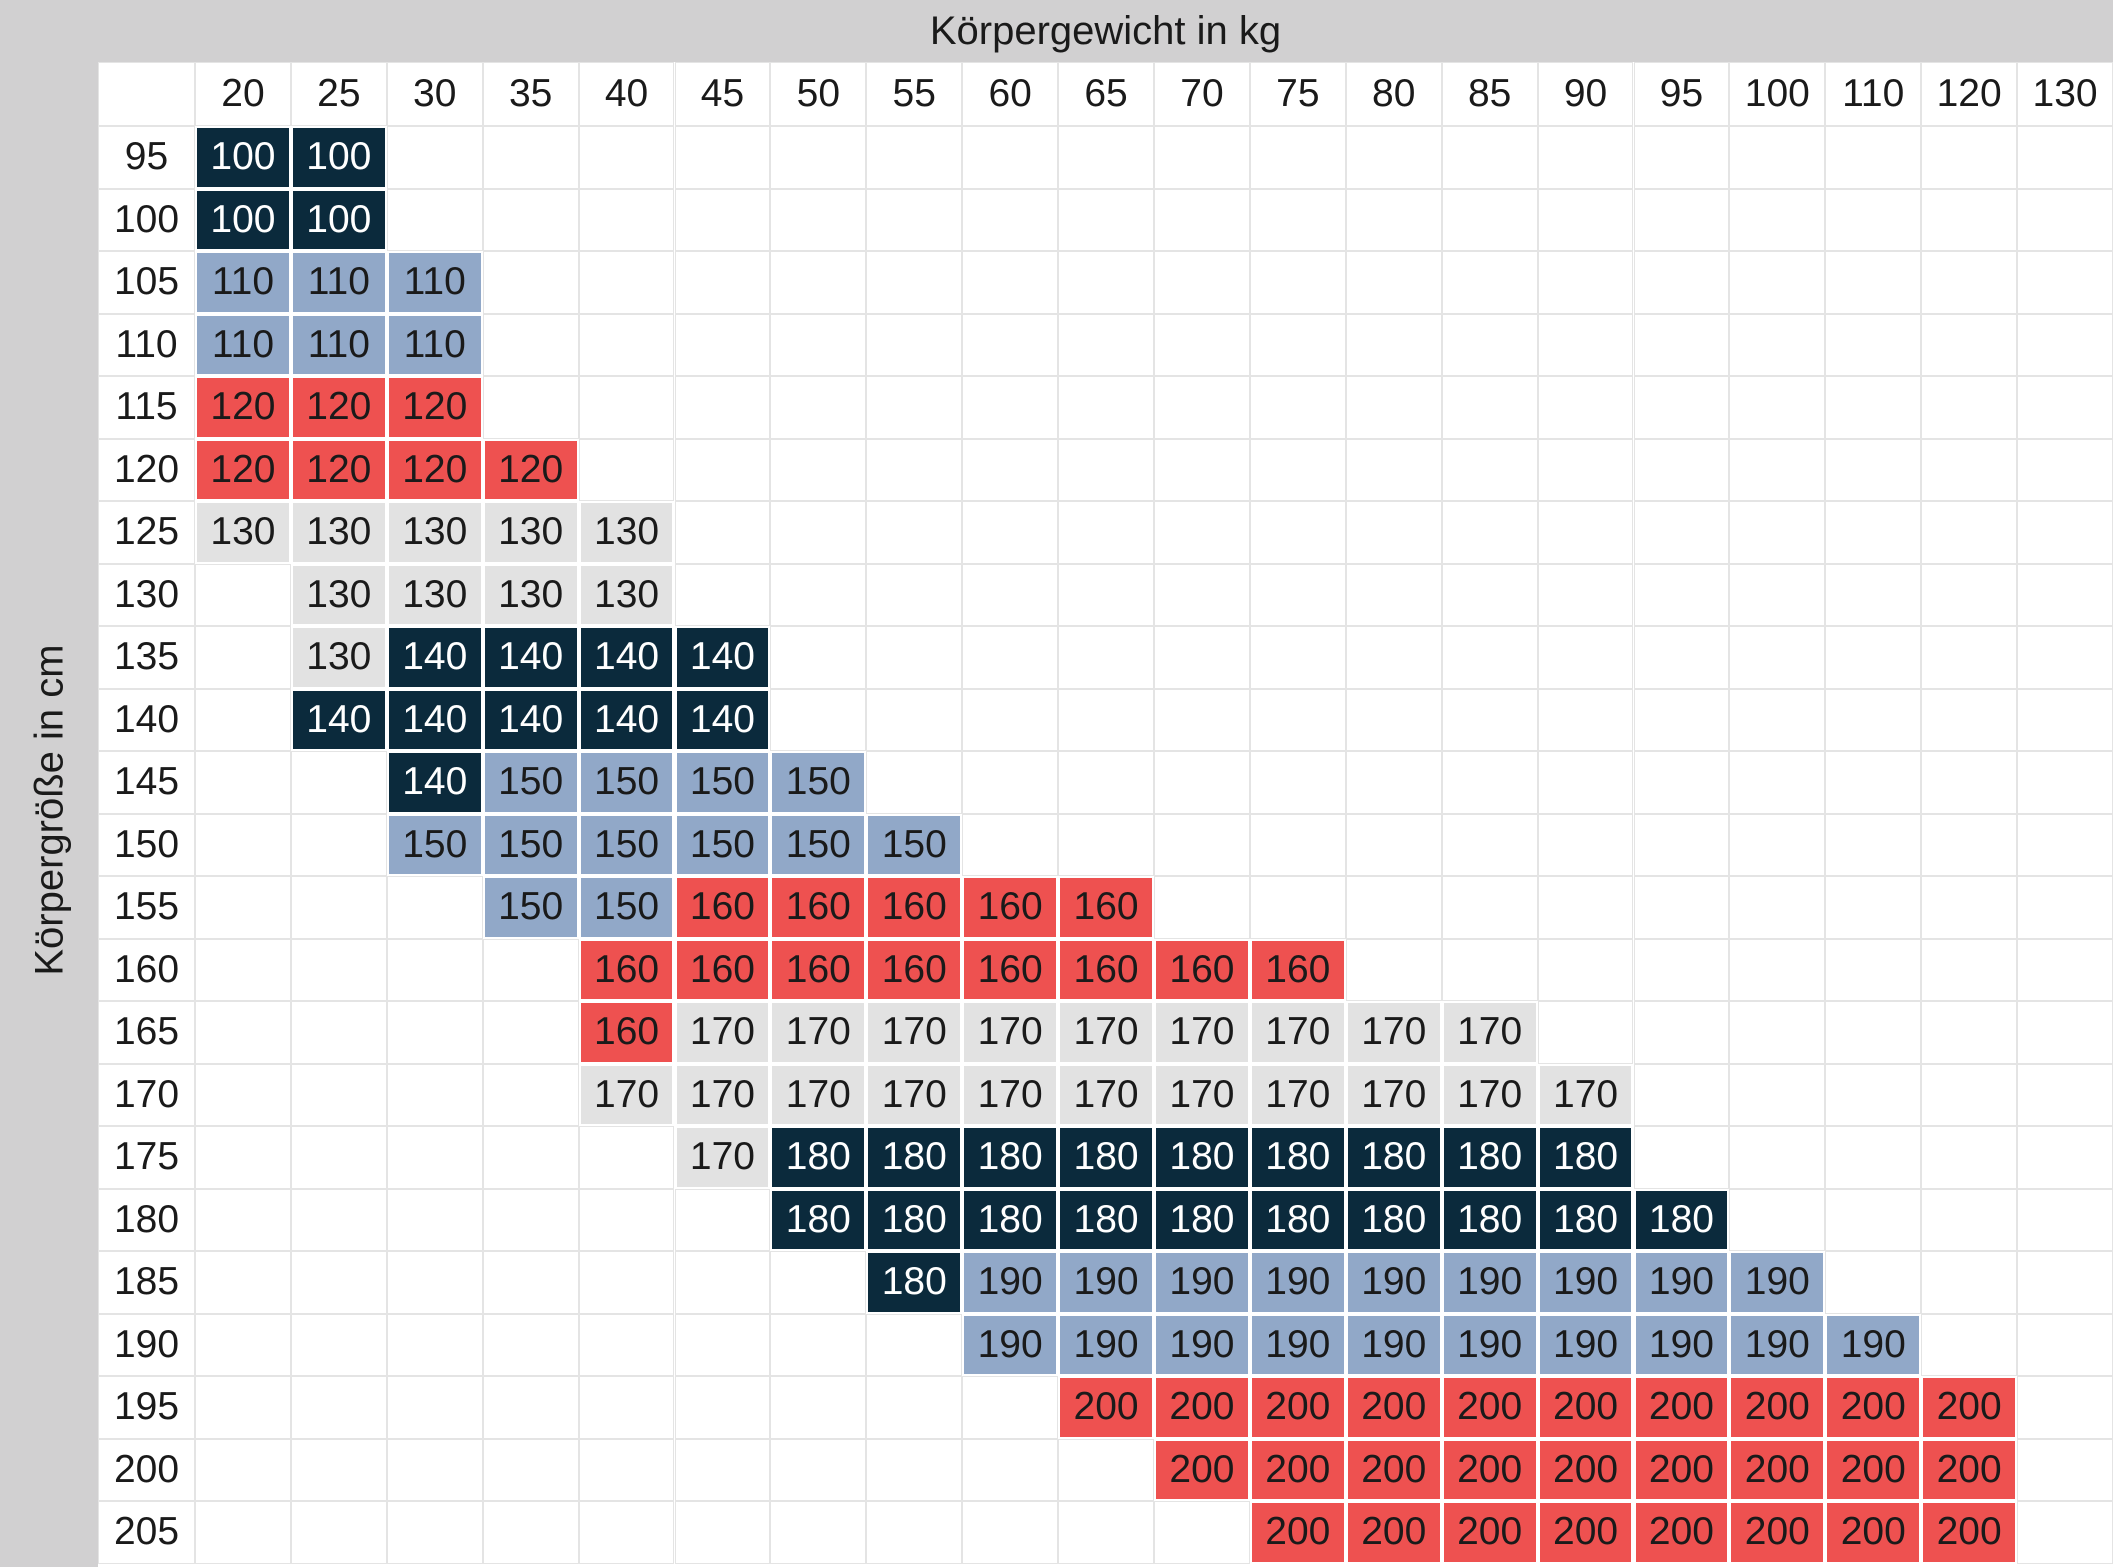 This screenshot has width=2113, height=1567. Describe the element at coordinates (146, 94) in the screenshot. I see `corner-cell` at that location.